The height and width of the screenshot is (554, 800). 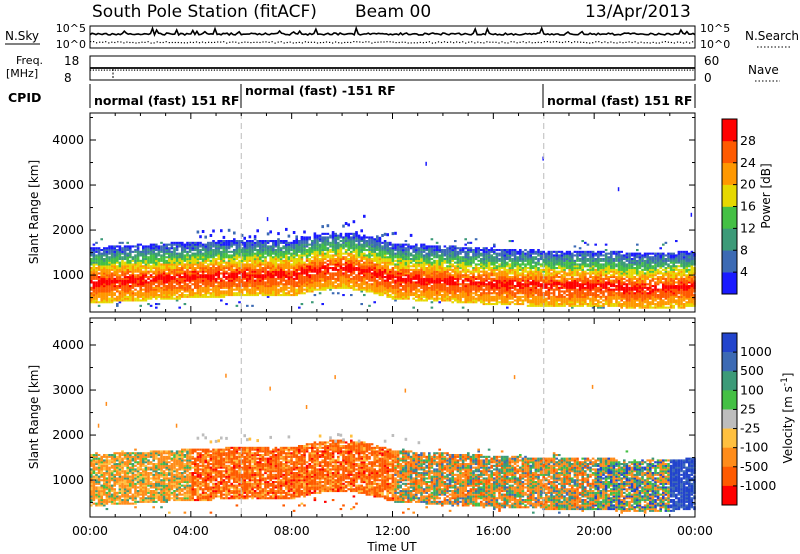 I want to click on power-time-gridlines, so click(x=392, y=212).